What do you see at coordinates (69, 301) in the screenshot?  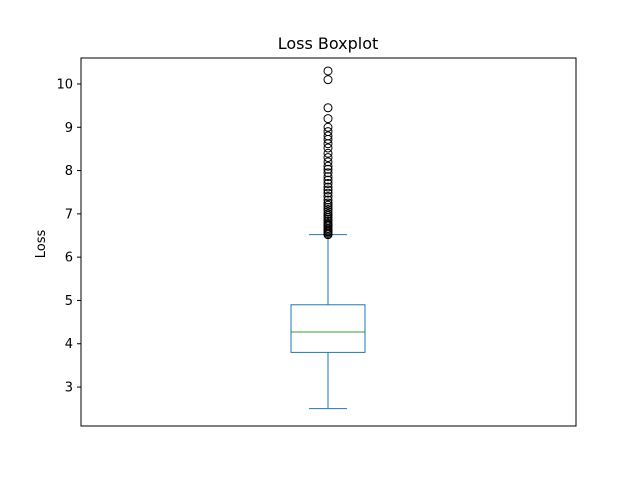 I see `y-tick-label: 5` at bounding box center [69, 301].